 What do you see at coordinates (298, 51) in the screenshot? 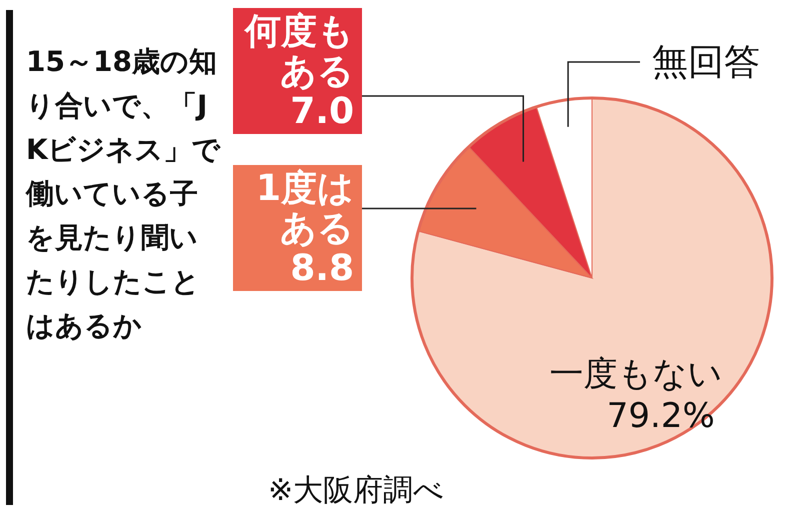
I see `slice-label: 何度もある` at bounding box center [298, 51].